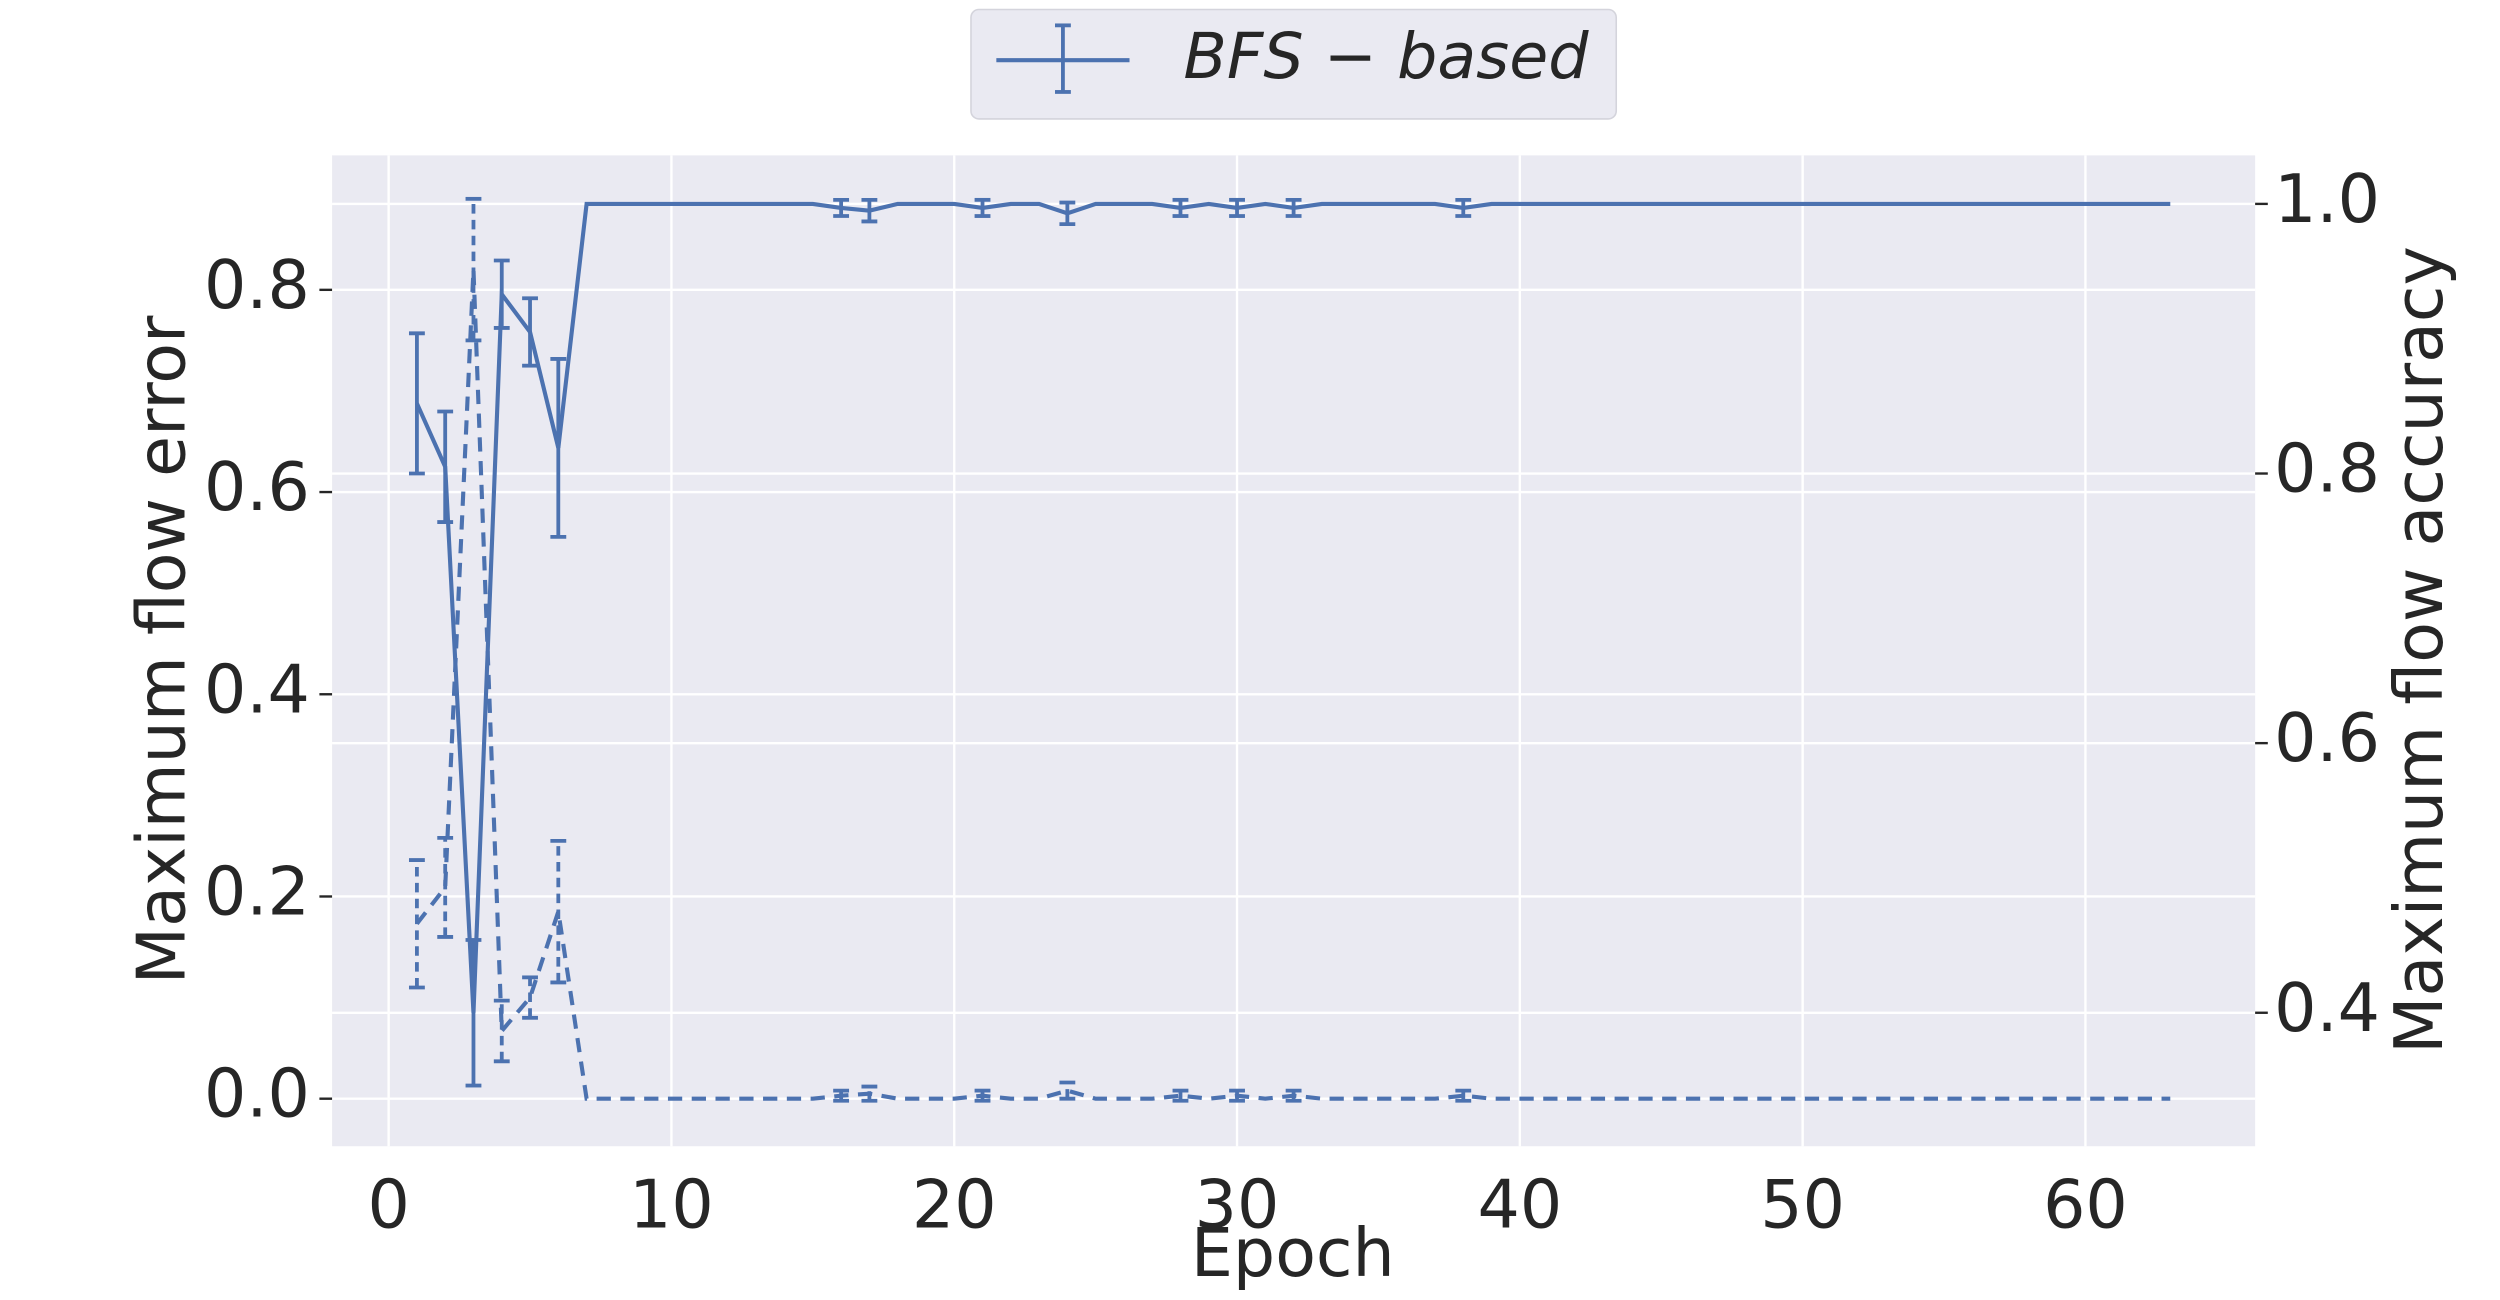  Describe the element at coordinates (257, 487) in the screenshot. I see `y-tick-label: 0.6` at that location.